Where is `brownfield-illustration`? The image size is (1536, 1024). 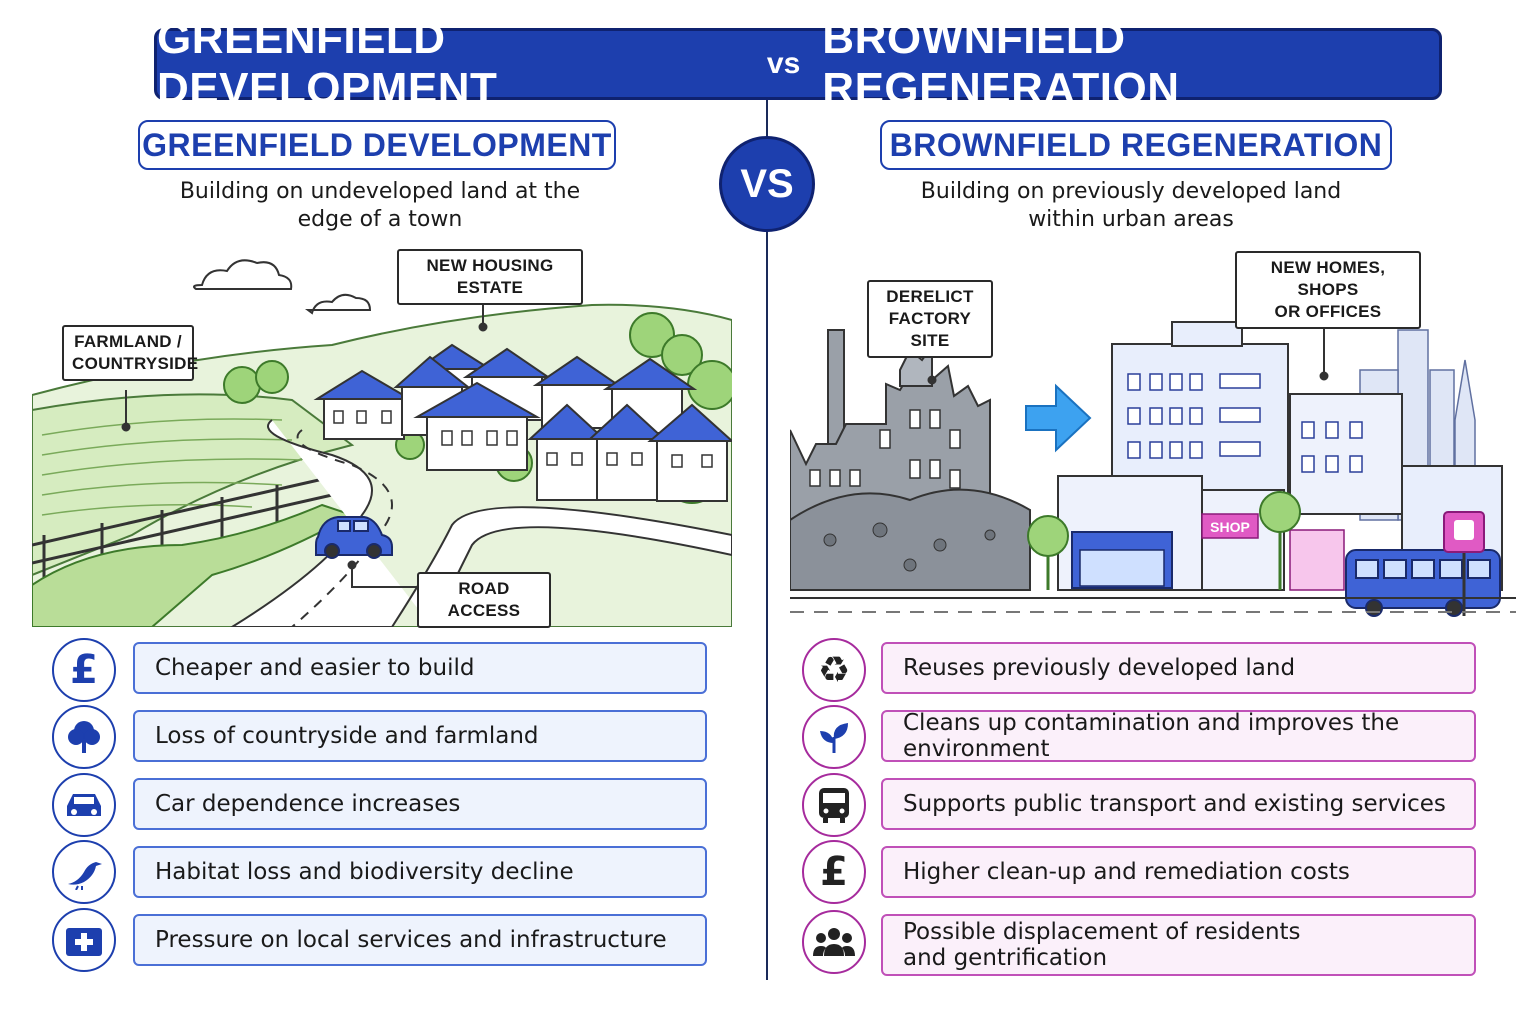
brownfield-illustration is located at coordinates (1153, 460).